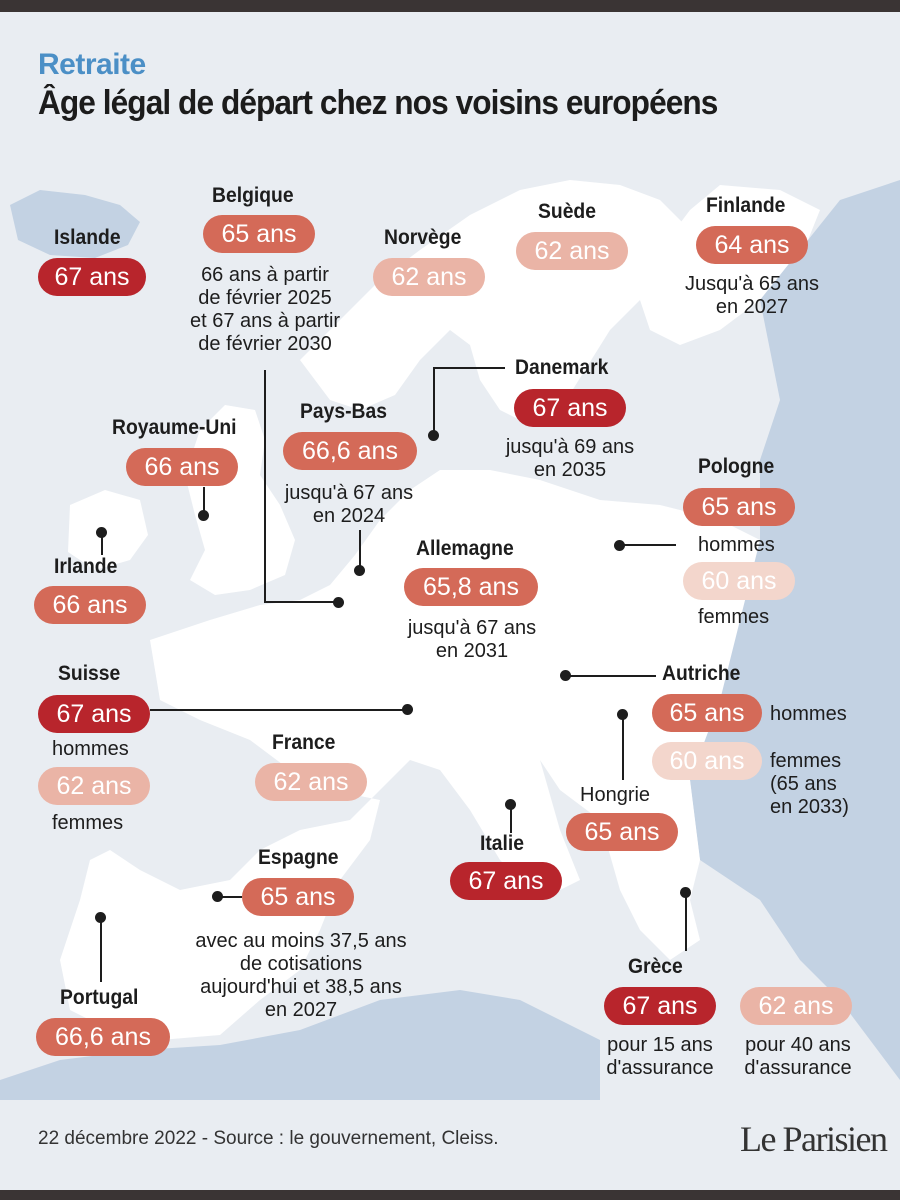 The image size is (900, 1200). I want to click on age-autriche-hommes: 65 ans, so click(707, 713).